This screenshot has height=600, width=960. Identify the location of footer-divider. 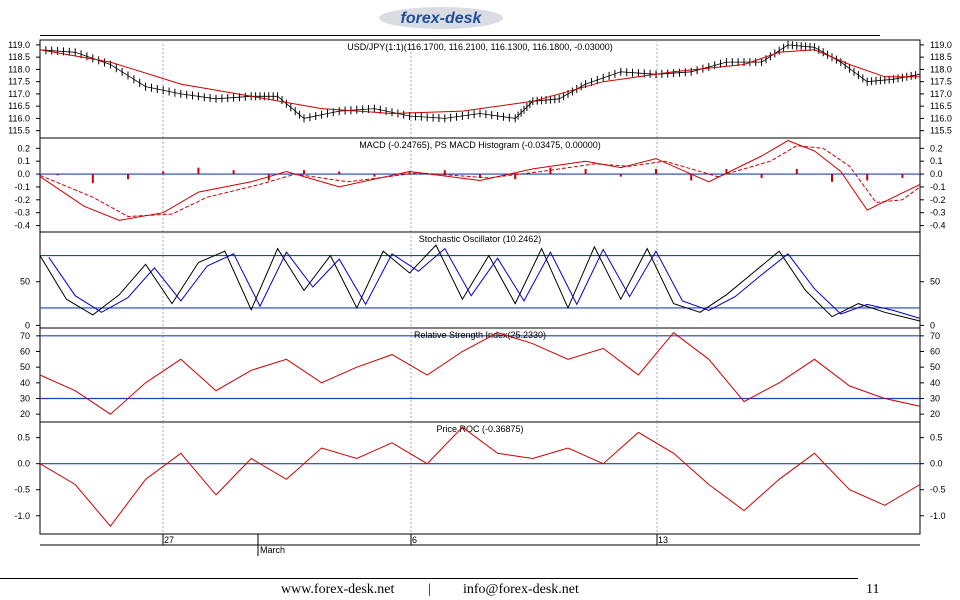
(429, 578).